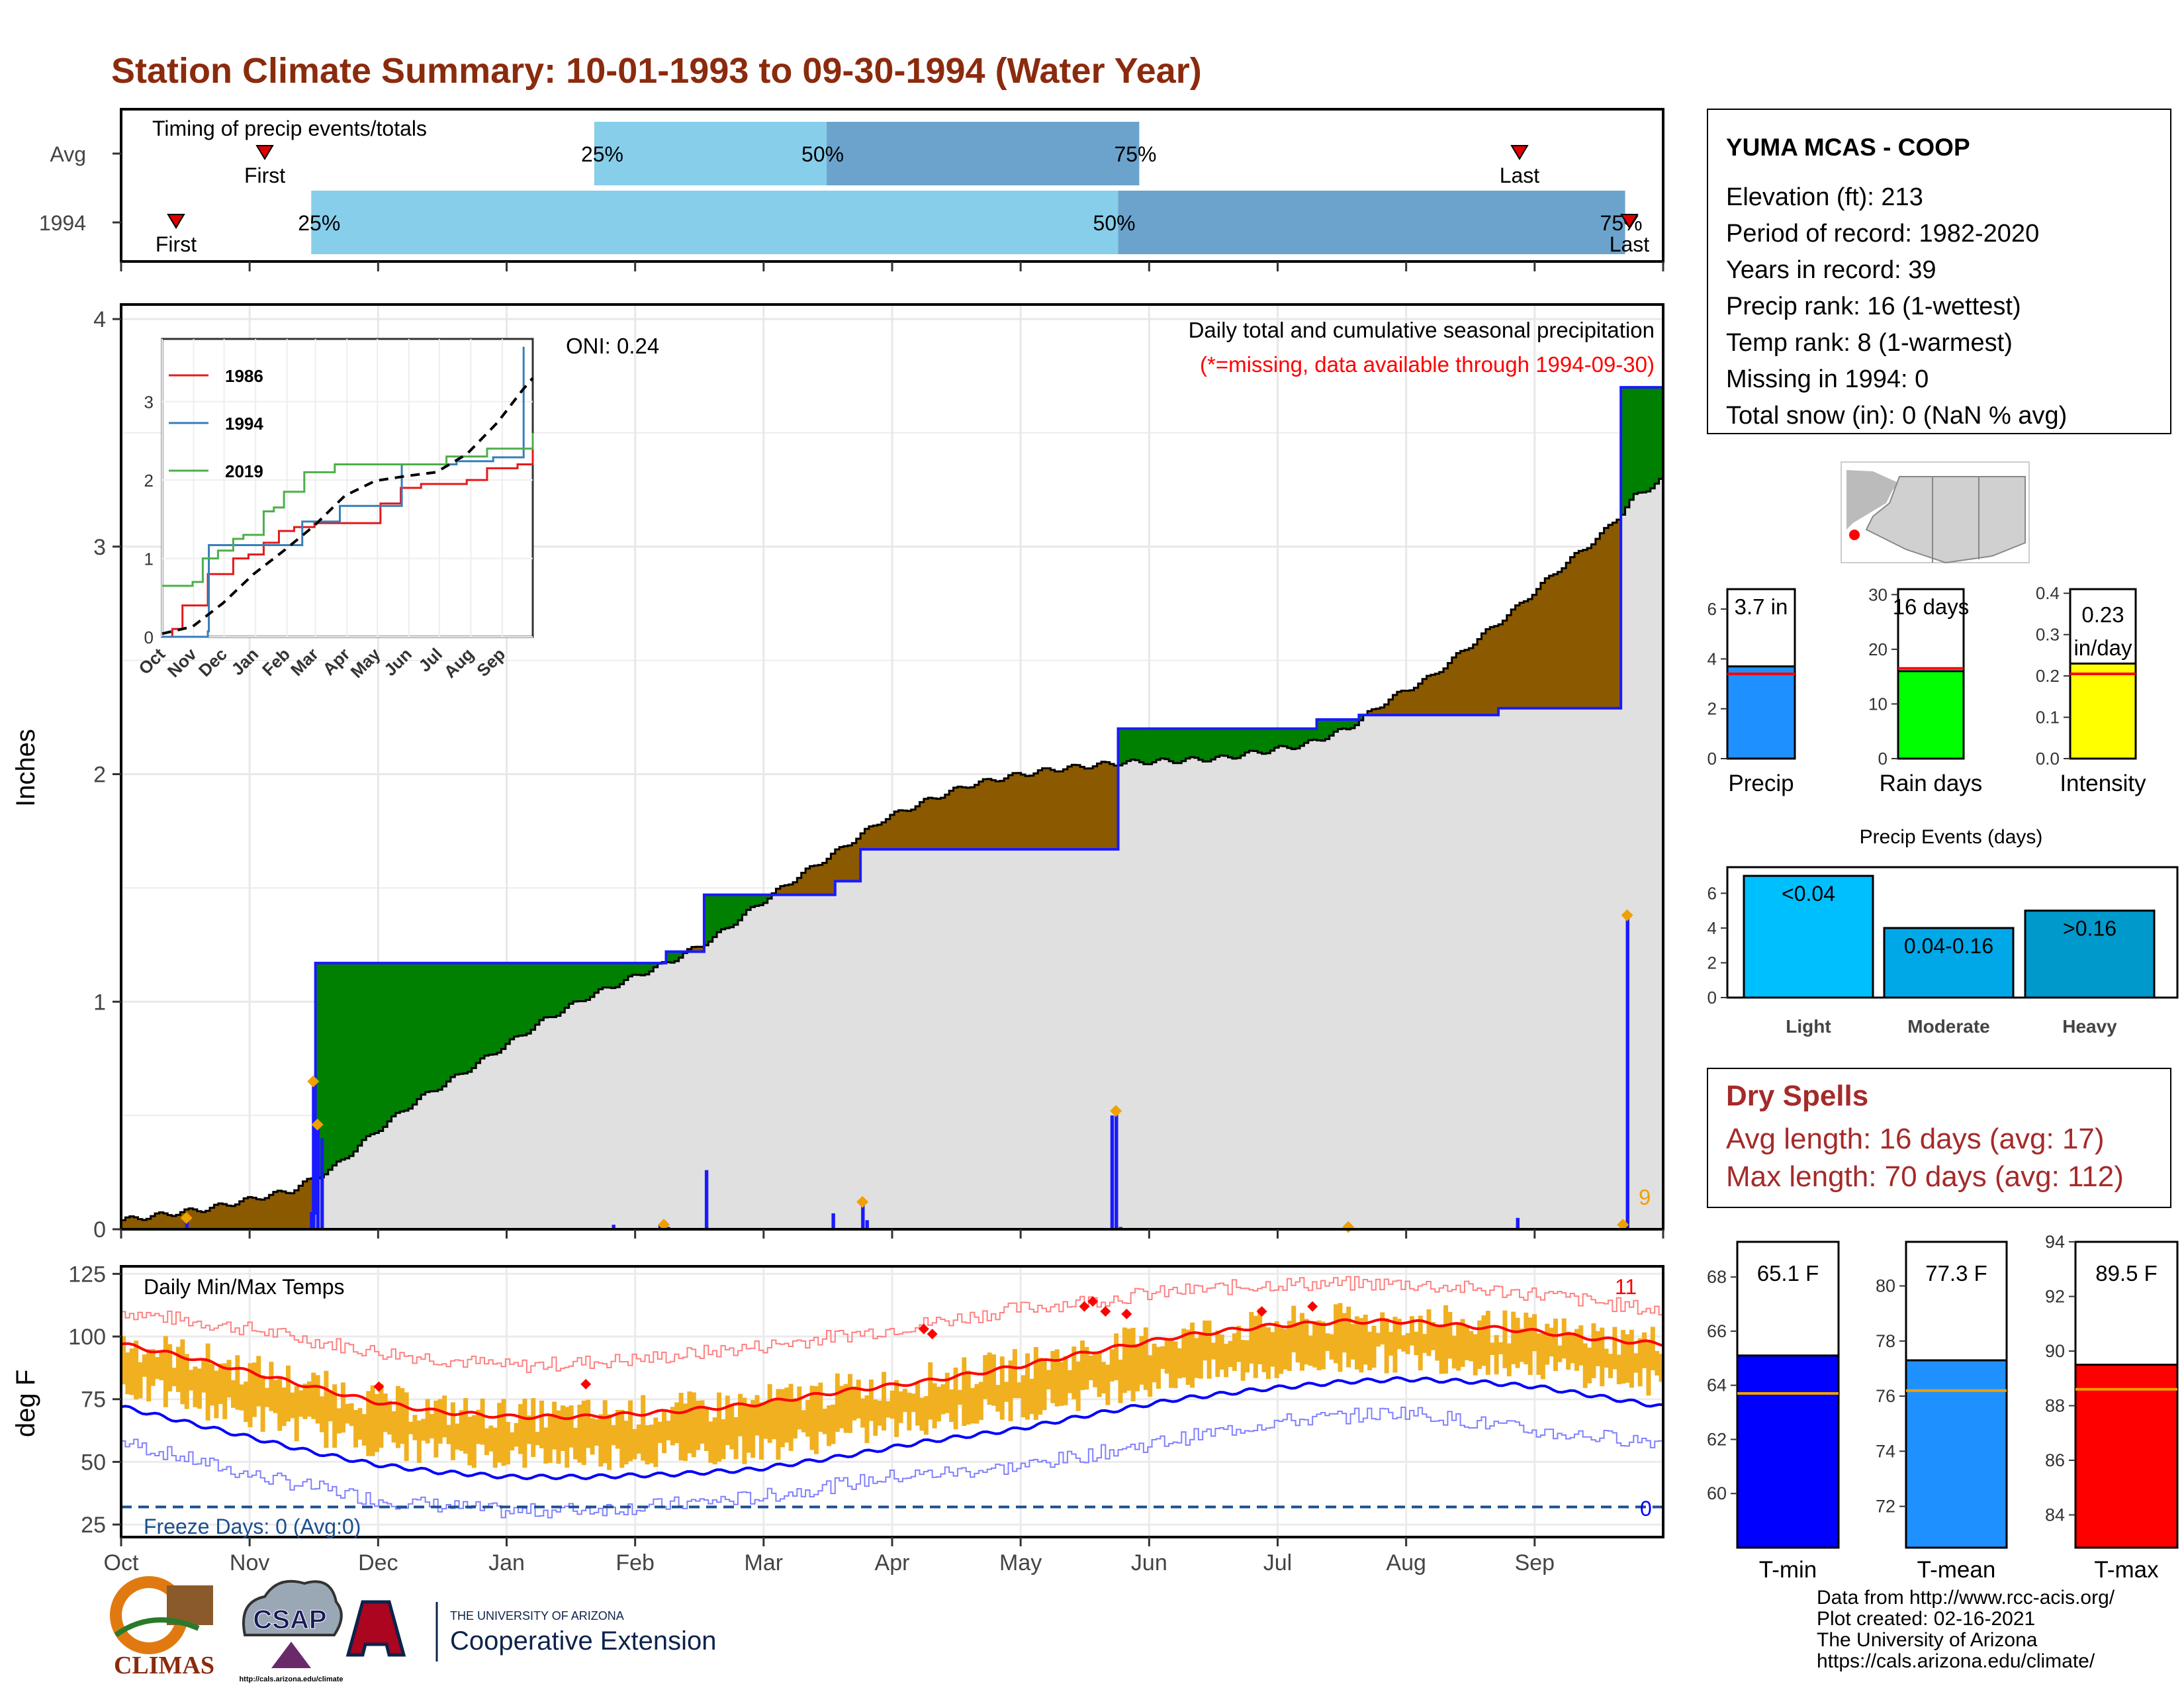  Describe the element at coordinates (1809, 894) in the screenshot. I see `events-bar-label: <0.04` at that location.